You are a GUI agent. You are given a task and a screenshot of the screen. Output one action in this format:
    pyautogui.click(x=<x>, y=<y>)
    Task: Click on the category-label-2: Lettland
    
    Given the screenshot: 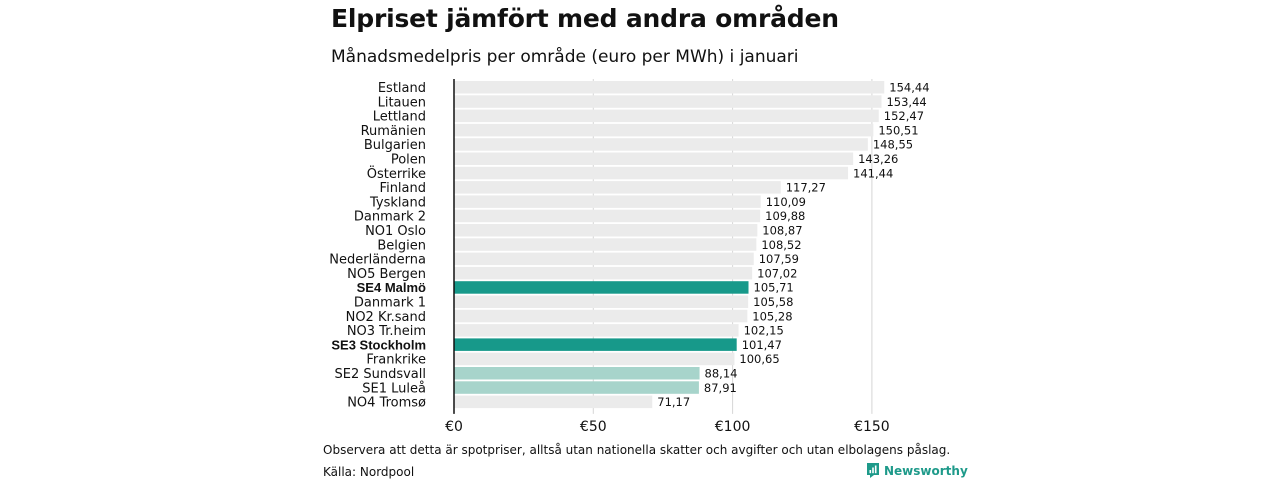 What is the action you would take?
    pyautogui.click(x=399, y=117)
    